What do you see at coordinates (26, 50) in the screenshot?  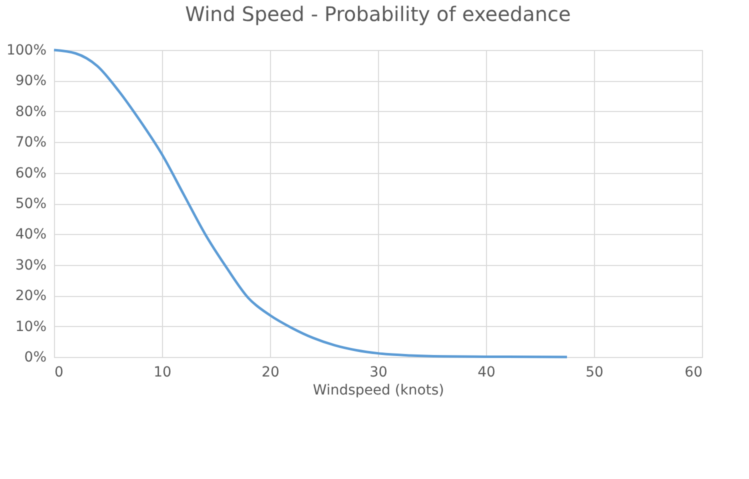 I see `y-tick-label: 100%` at bounding box center [26, 50].